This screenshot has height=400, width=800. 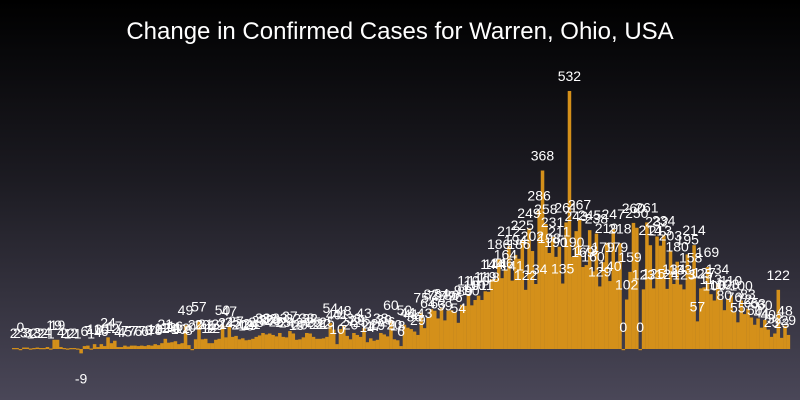 I want to click on data-label: 110, so click(x=468, y=281).